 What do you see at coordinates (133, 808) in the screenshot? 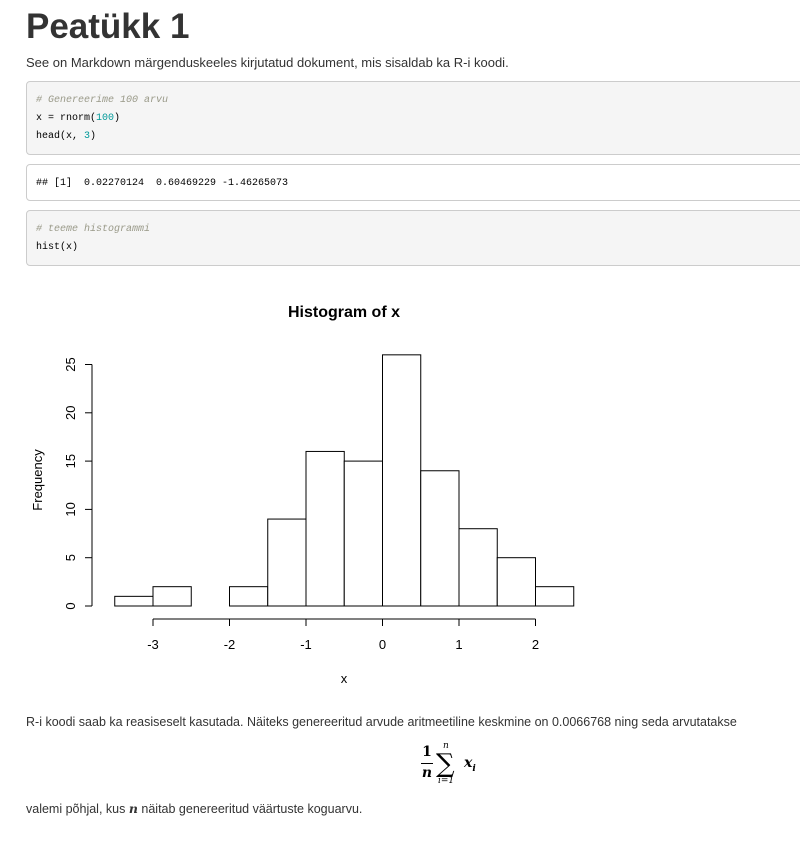
I see `math-variable-n: n` at bounding box center [133, 808].